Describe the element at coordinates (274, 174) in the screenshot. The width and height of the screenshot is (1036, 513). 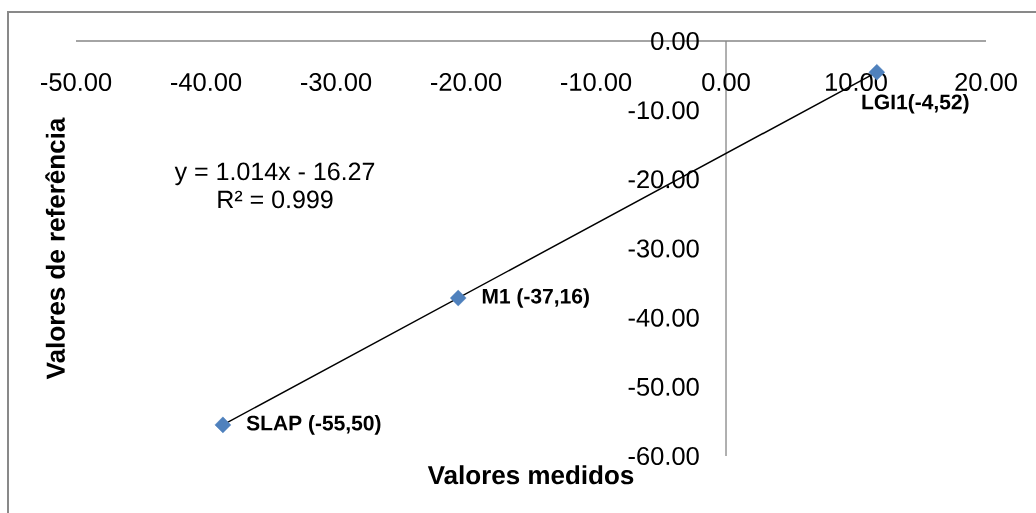
I see `annotation: y = 1.014x - 16.27` at that location.